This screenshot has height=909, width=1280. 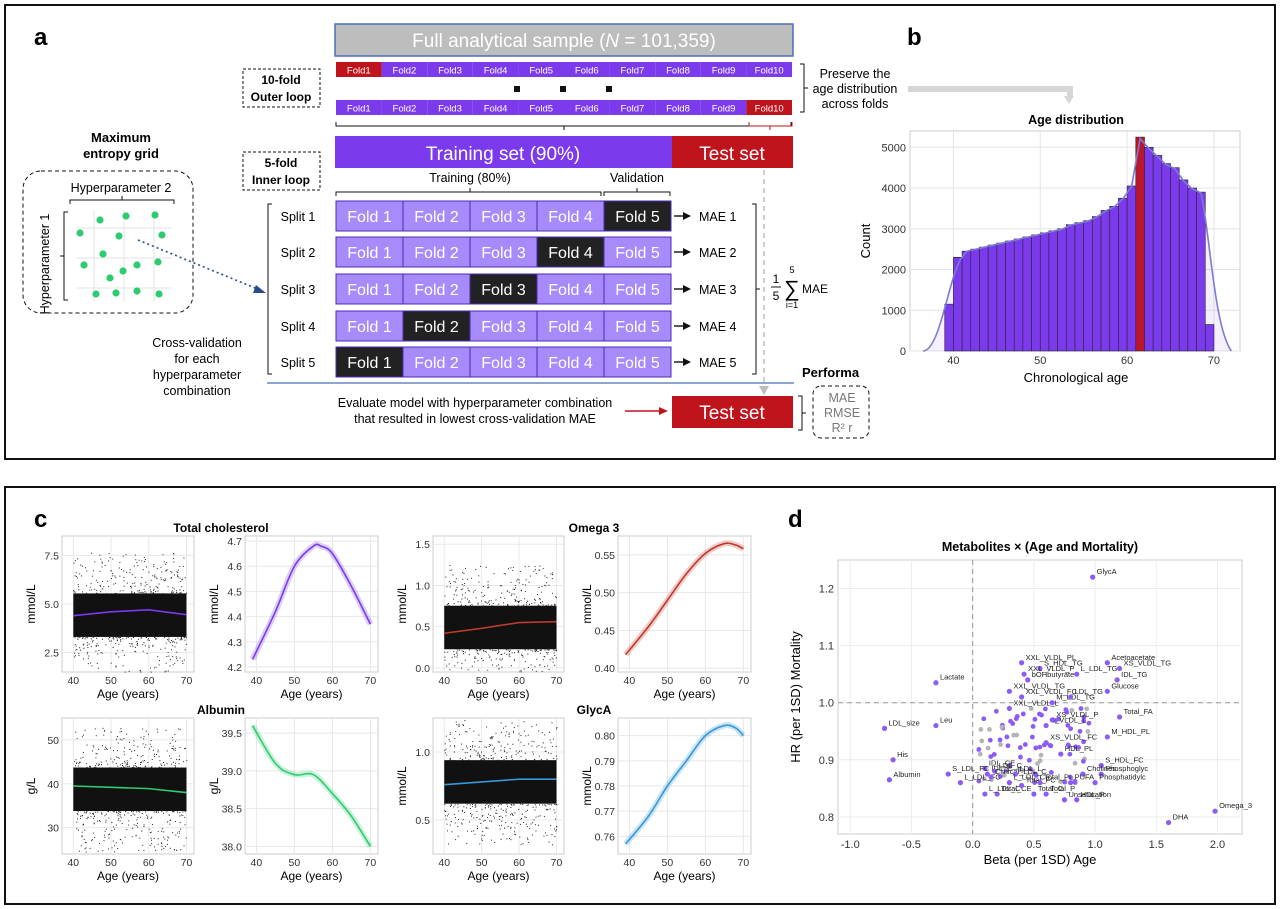 I want to click on outer-fold, so click(x=769, y=69).